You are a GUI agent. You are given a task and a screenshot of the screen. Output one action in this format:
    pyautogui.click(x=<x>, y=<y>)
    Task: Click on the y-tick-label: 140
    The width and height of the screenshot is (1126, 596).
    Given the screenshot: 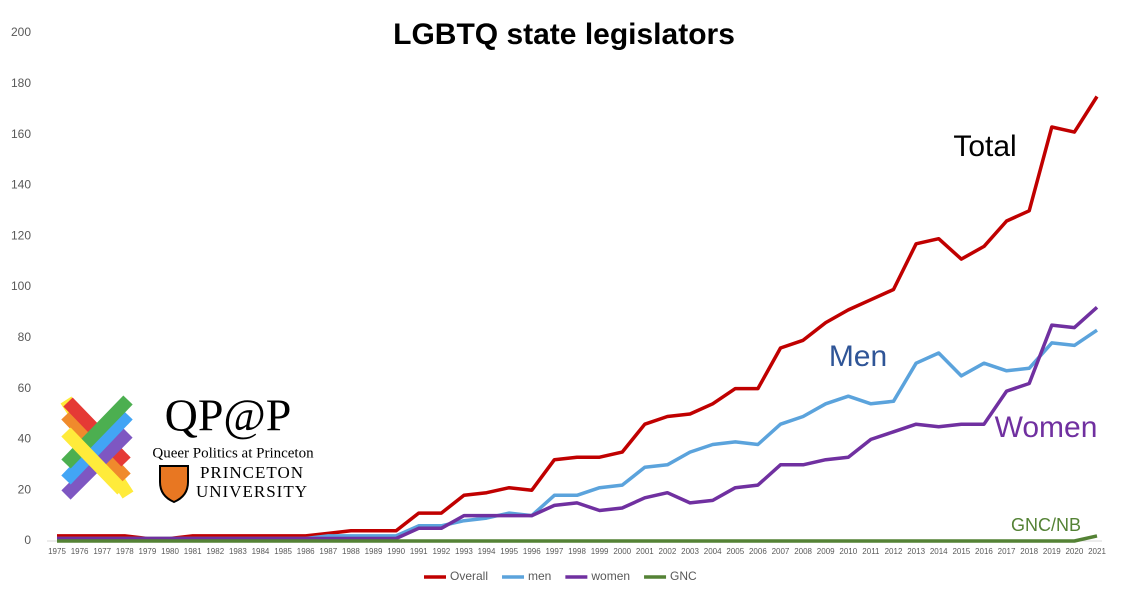 What is the action you would take?
    pyautogui.click(x=21, y=185)
    